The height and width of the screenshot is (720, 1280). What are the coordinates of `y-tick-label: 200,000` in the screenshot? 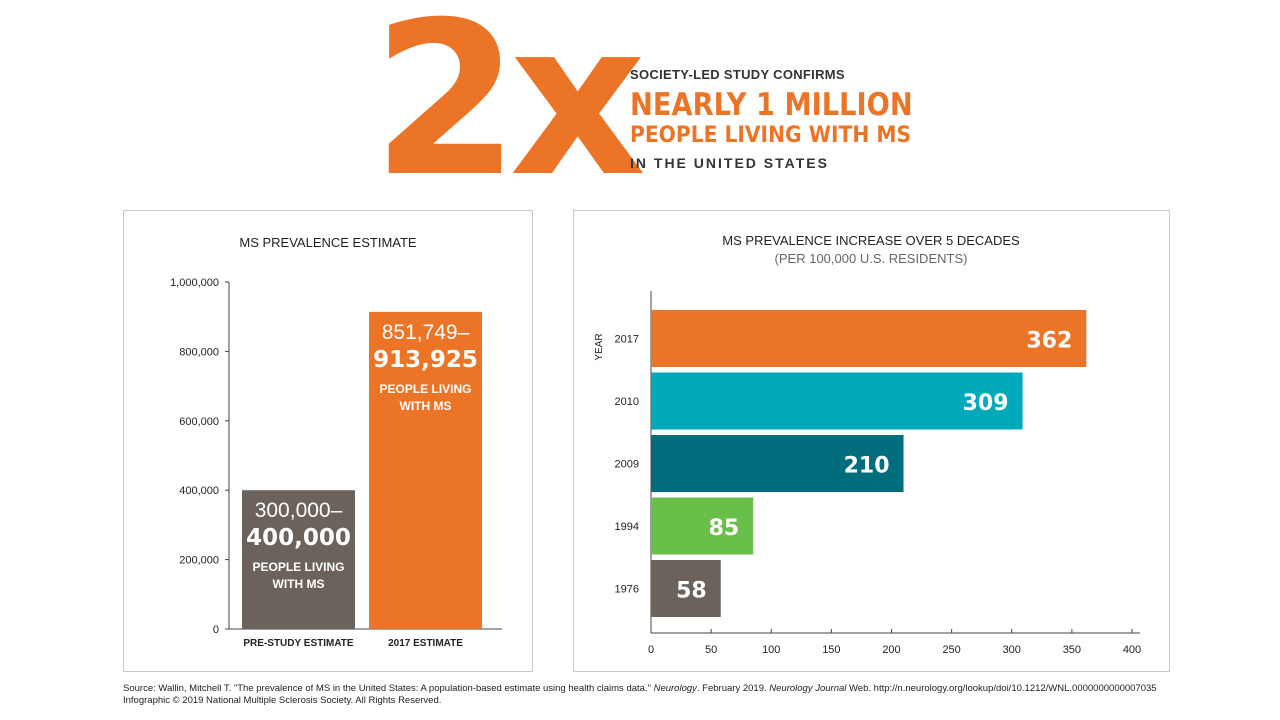 It's located at (199, 561).